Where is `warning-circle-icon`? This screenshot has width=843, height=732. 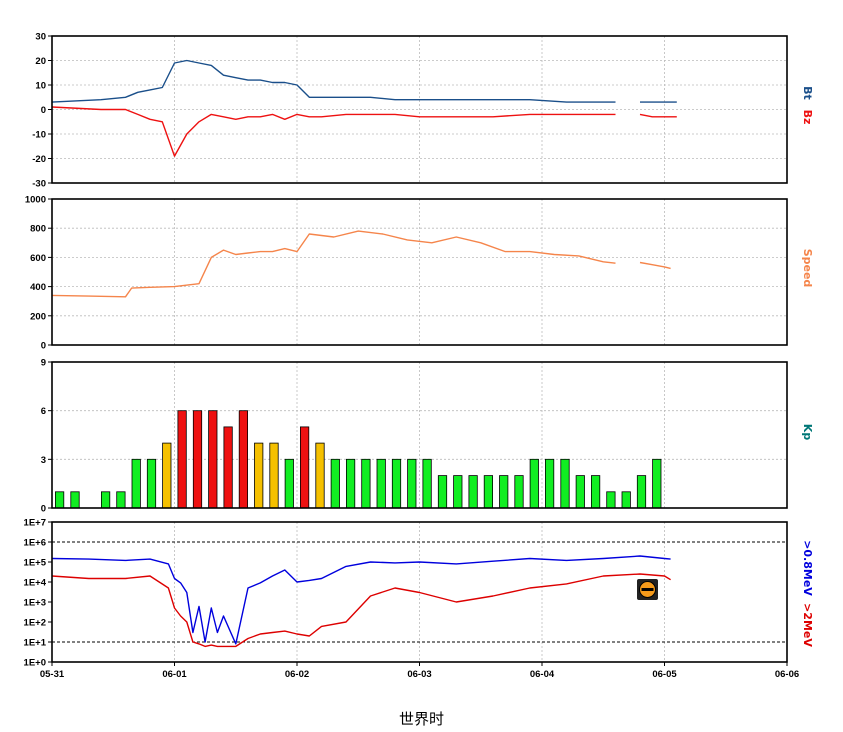 warning-circle-icon is located at coordinates (647, 589).